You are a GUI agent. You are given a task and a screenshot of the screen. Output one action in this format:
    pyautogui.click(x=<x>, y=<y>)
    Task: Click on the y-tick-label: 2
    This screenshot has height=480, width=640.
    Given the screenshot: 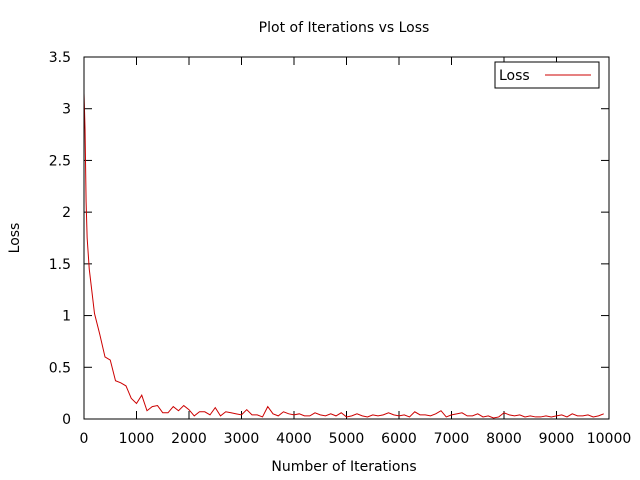 What is the action you would take?
    pyautogui.click(x=66, y=213)
    